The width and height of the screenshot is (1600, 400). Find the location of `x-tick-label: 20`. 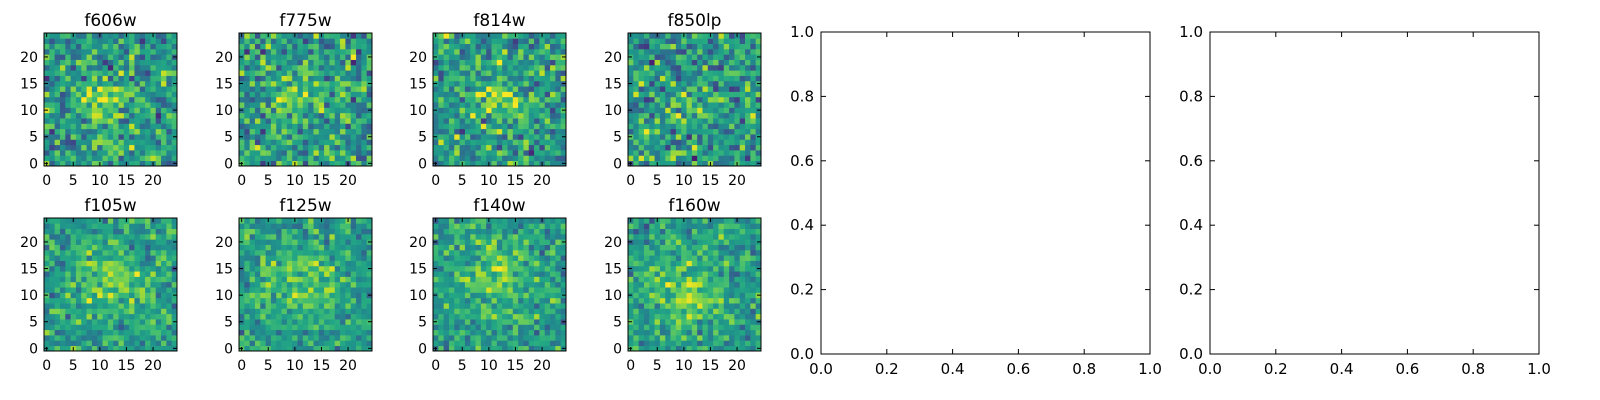

x-tick-label: 20 is located at coordinates (153, 366).